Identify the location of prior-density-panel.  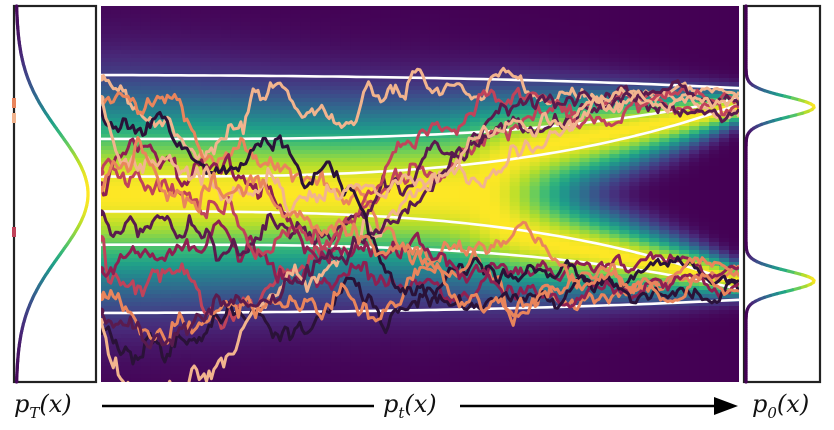
(54, 194).